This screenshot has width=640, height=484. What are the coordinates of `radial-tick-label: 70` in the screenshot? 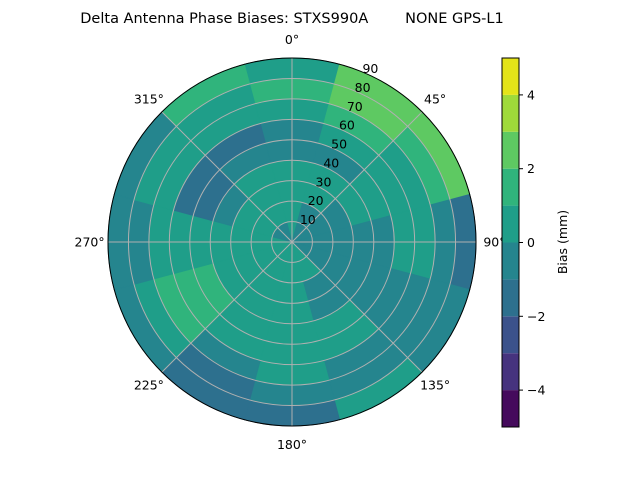 It's located at (355, 106).